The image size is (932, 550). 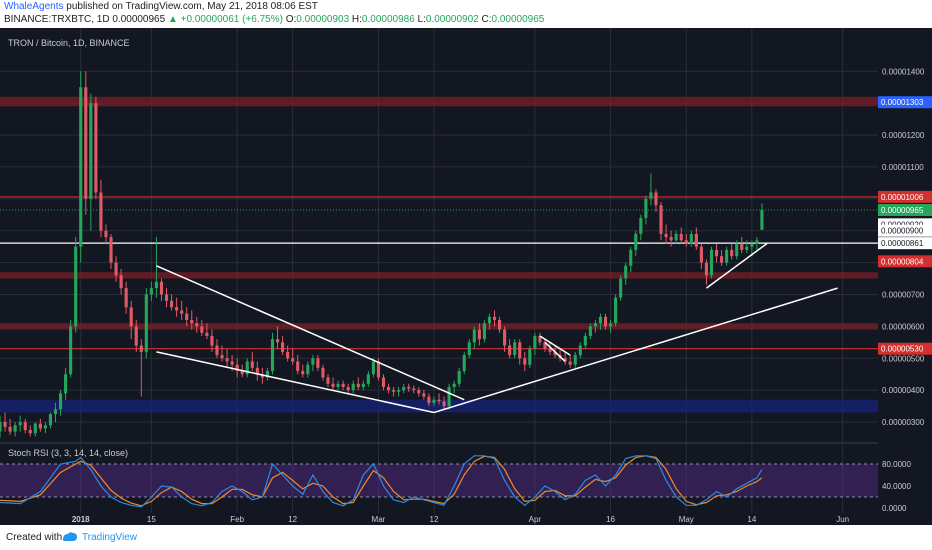 What do you see at coordinates (610, 519) in the screenshot?
I see `time-tick-label: 16` at bounding box center [610, 519].